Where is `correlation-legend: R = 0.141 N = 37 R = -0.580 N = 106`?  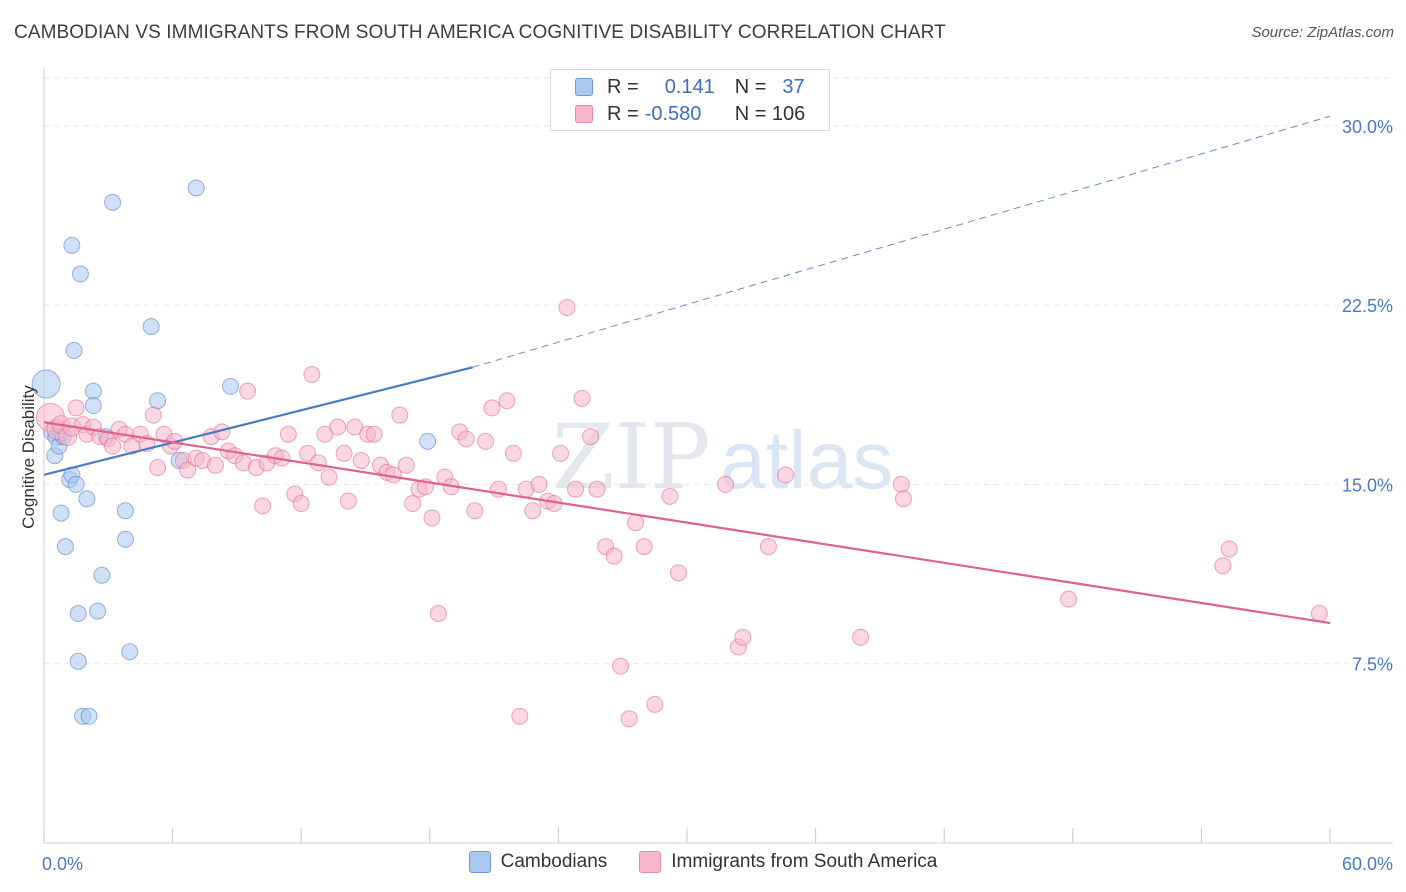
correlation-legend: R = 0.141 N = 37 R = -0.580 N = 106 is located at coordinates (690, 100).